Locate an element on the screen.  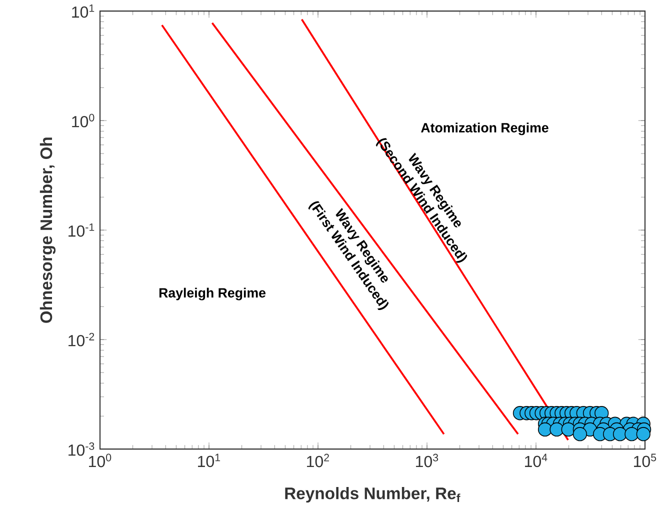
x-tick-label: 10$^{0}$ is located at coordinates (100, 461).